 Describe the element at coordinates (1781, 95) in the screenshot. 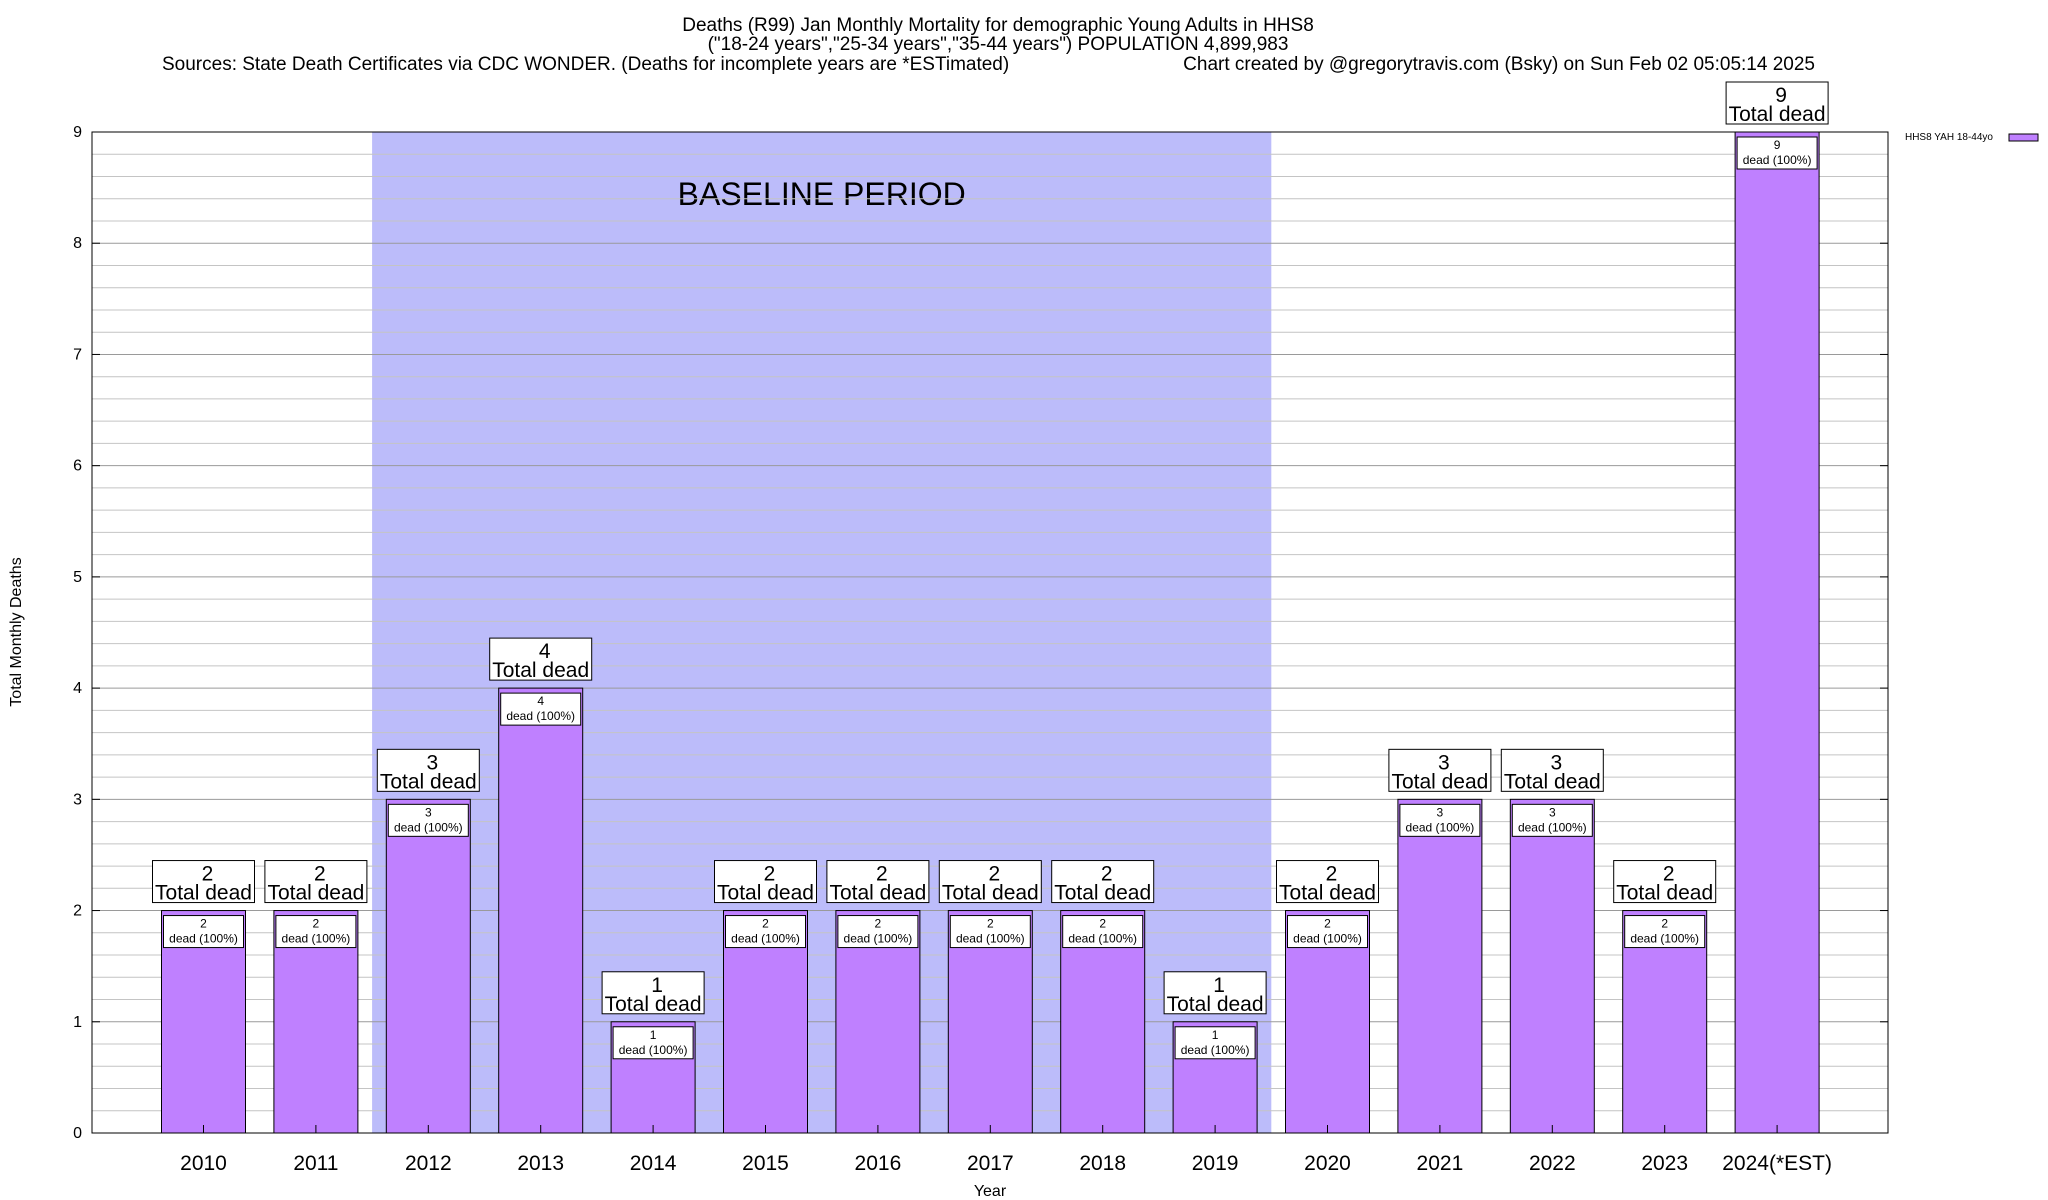

I see `bar-total-value: 9` at that location.